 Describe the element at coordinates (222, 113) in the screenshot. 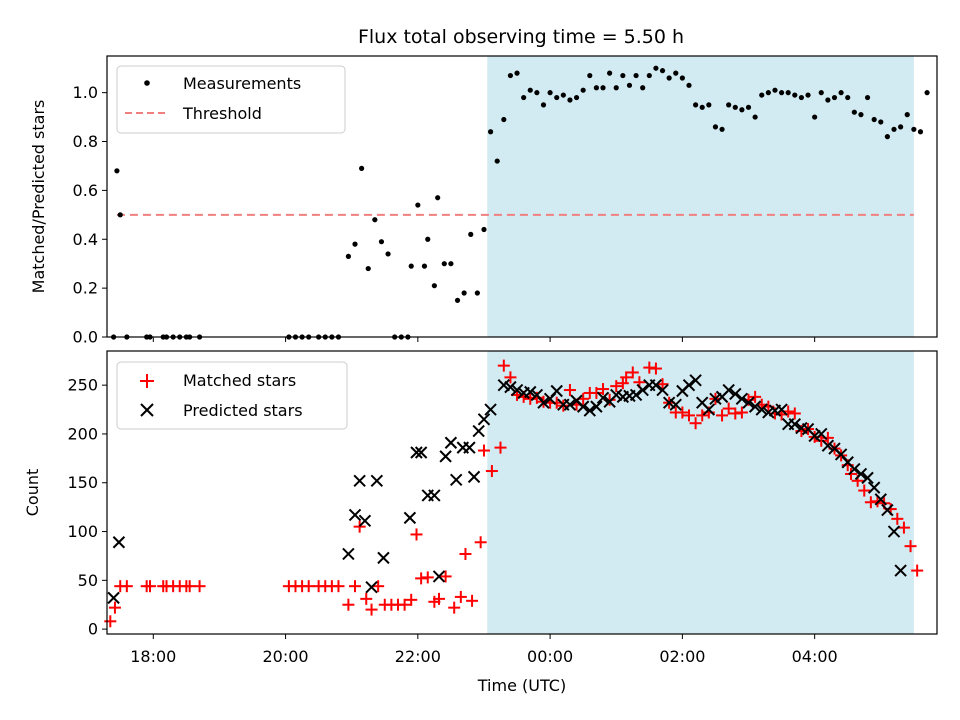

I see `legend-threshold-label: Threshold` at that location.